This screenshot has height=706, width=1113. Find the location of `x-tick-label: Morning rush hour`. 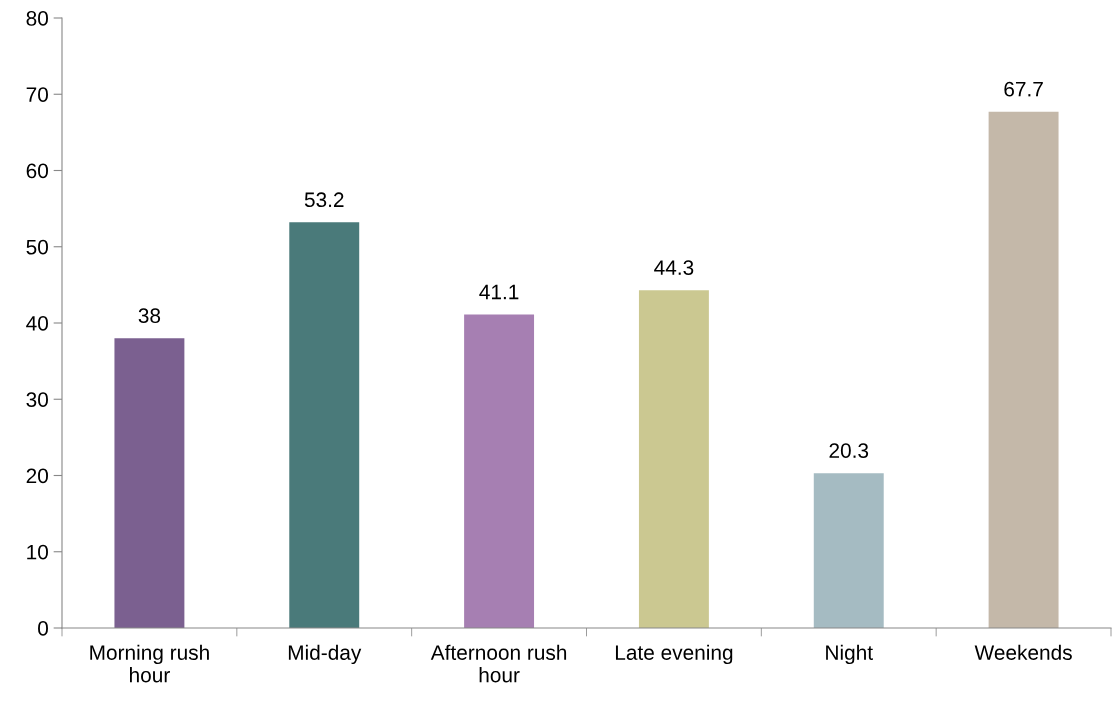

x-tick-label: Morning rush hour is located at coordinates (149, 663).